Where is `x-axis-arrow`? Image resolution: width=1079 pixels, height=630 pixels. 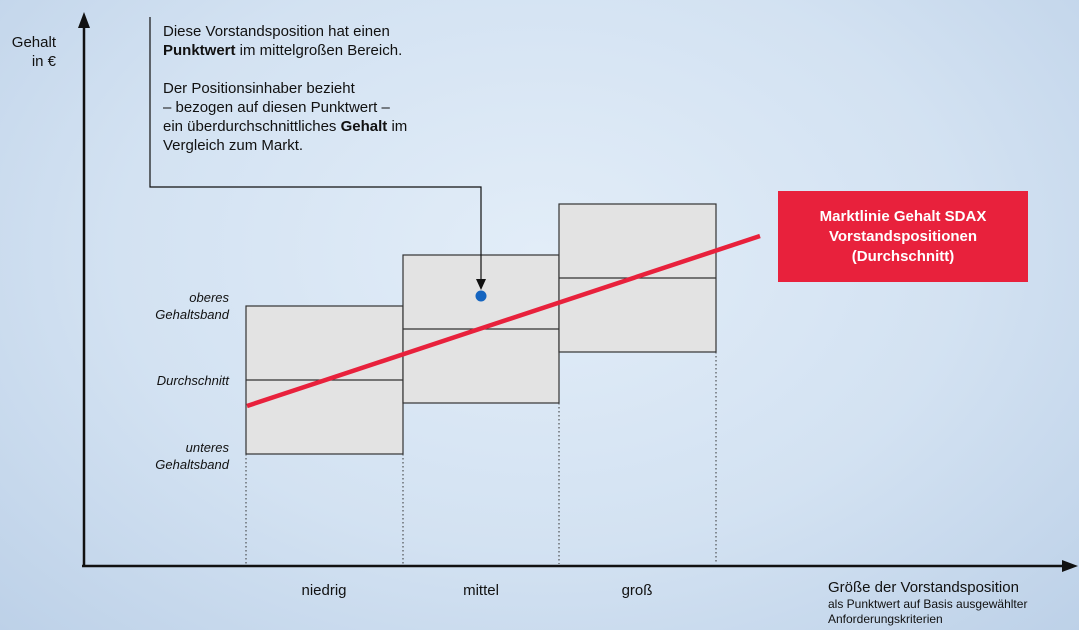 x-axis-arrow is located at coordinates (1070, 566).